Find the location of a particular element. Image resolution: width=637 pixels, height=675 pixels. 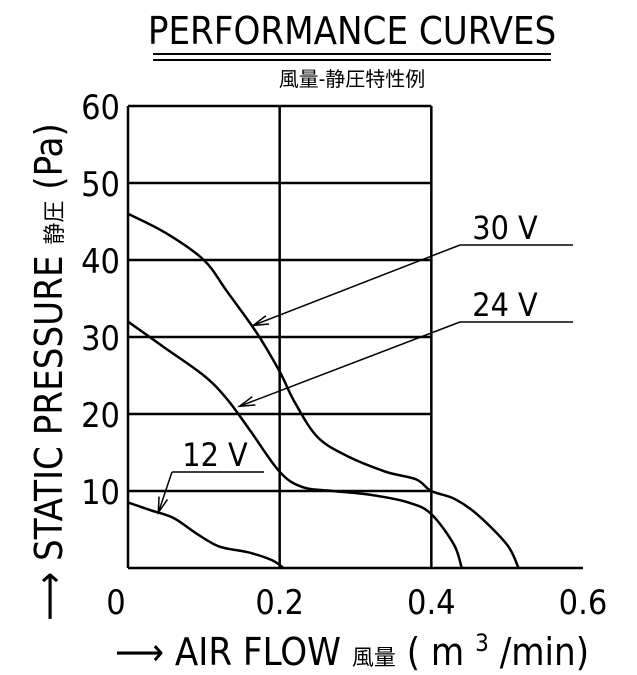

y-tick-label: 10 is located at coordinates (100, 493).